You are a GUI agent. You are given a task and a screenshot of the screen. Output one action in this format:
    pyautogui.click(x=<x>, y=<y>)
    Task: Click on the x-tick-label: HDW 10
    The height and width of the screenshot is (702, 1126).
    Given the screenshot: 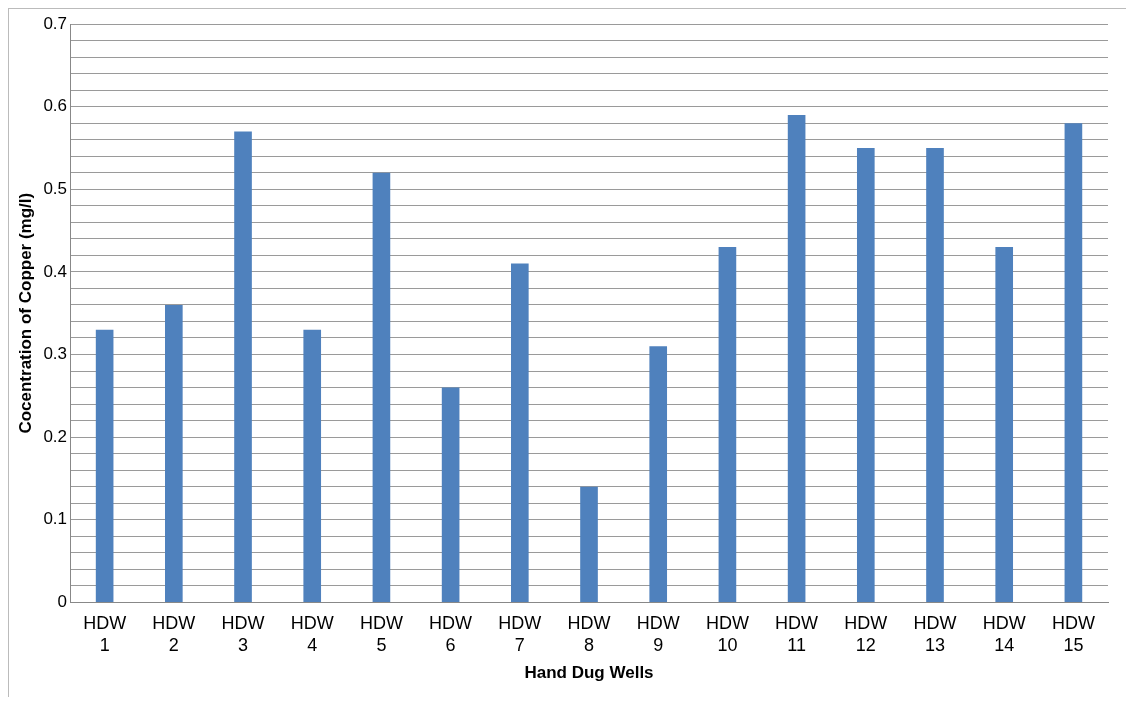 What is the action you would take?
    pyautogui.click(x=727, y=634)
    